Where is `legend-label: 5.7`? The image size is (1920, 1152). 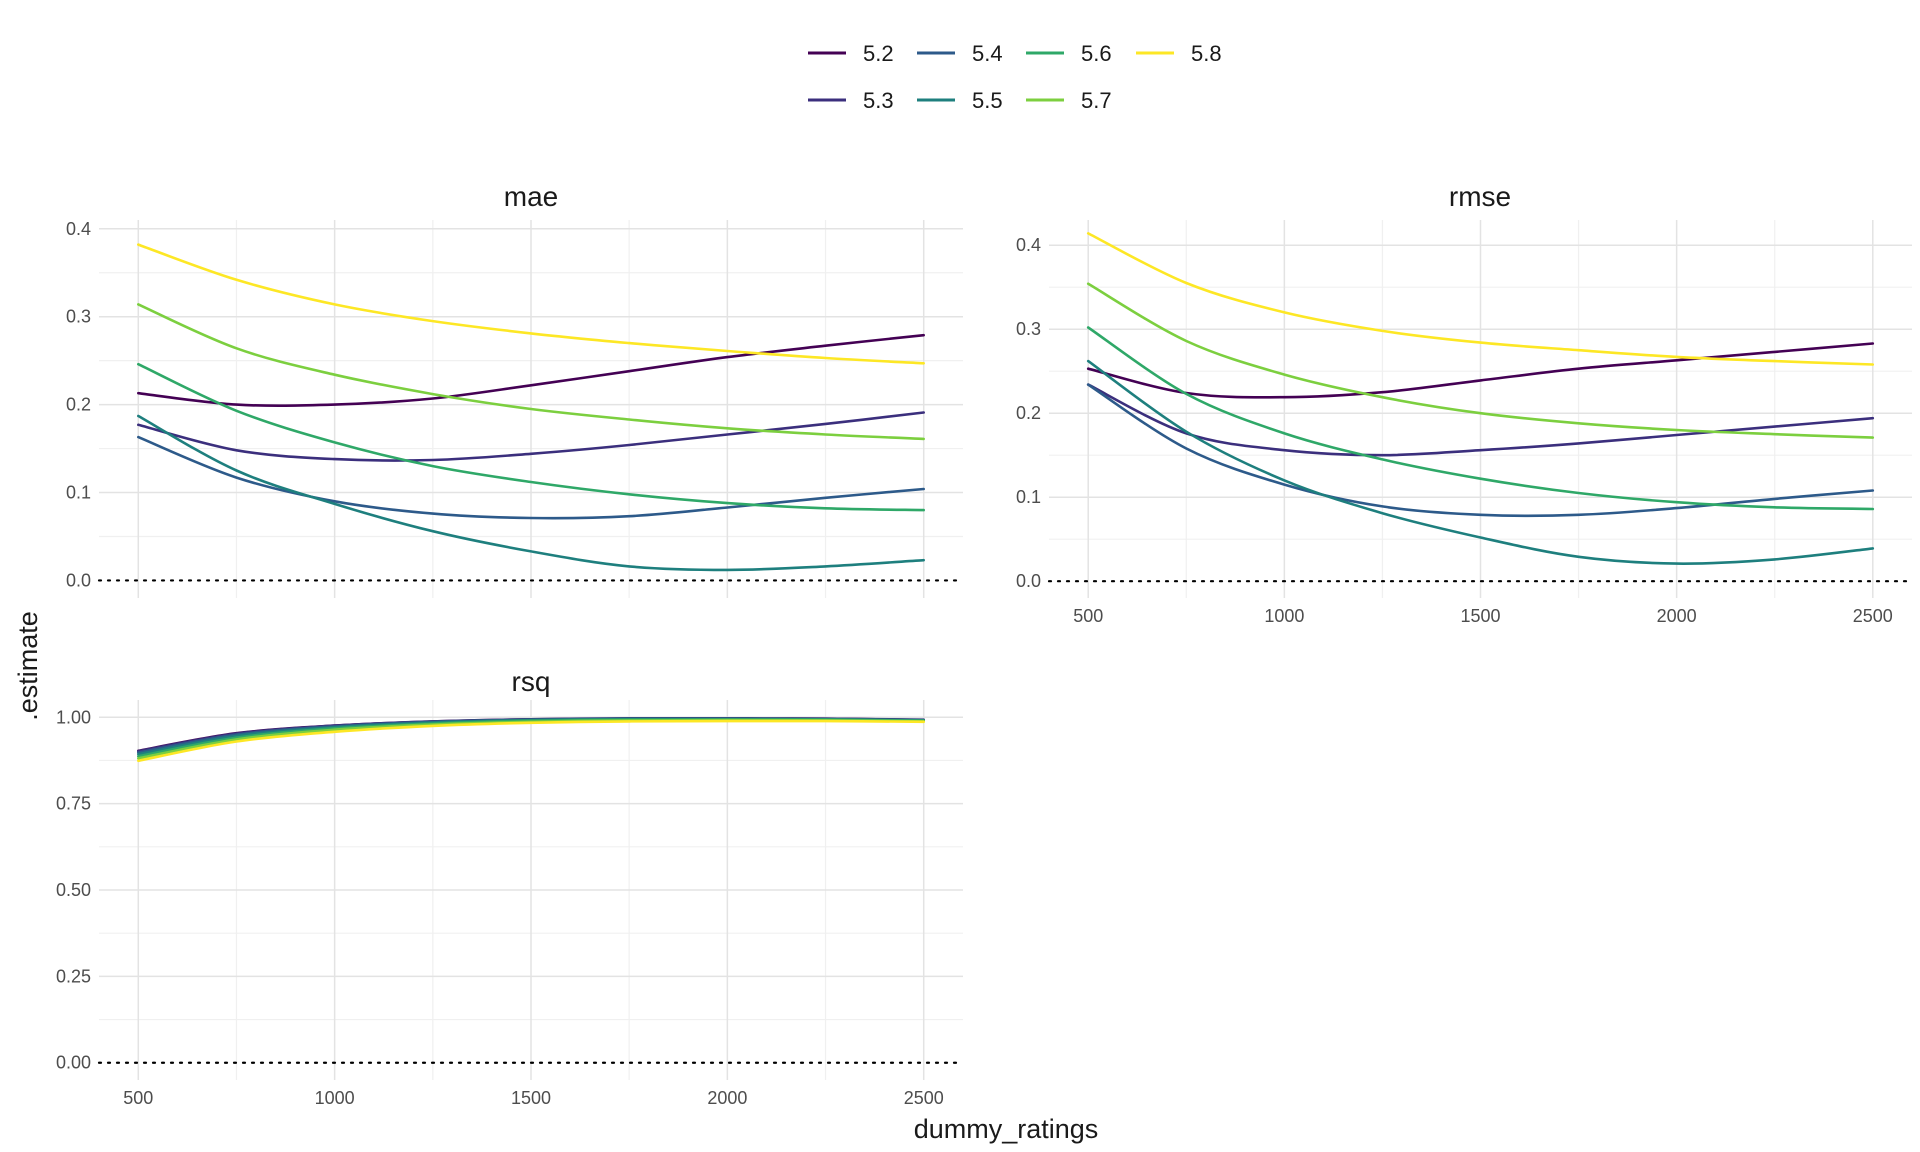 legend-label: 5.7 is located at coordinates (1096, 100).